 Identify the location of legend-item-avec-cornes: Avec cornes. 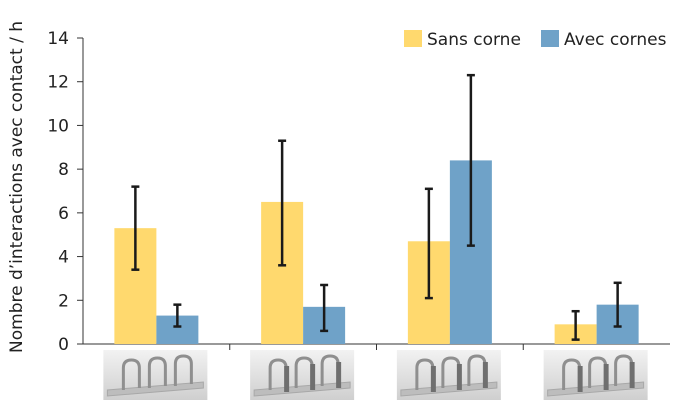
(604, 40).